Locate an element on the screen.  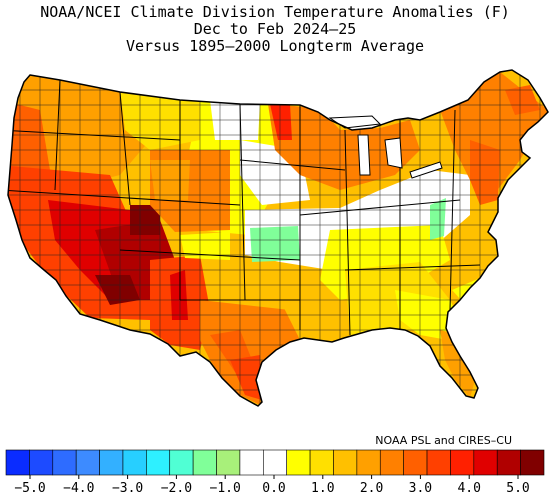
colorbar-tick-label: −3.0 is located at coordinates (127, 488).